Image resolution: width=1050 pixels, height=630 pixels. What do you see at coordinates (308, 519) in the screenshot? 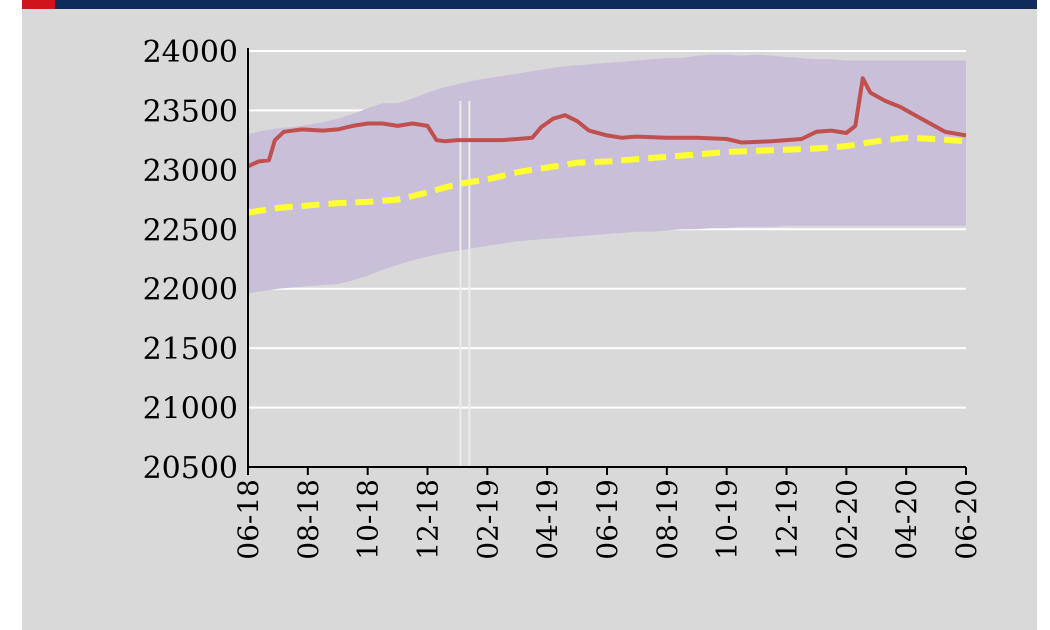
I see `x-tick-label: 08-18` at bounding box center [308, 519].